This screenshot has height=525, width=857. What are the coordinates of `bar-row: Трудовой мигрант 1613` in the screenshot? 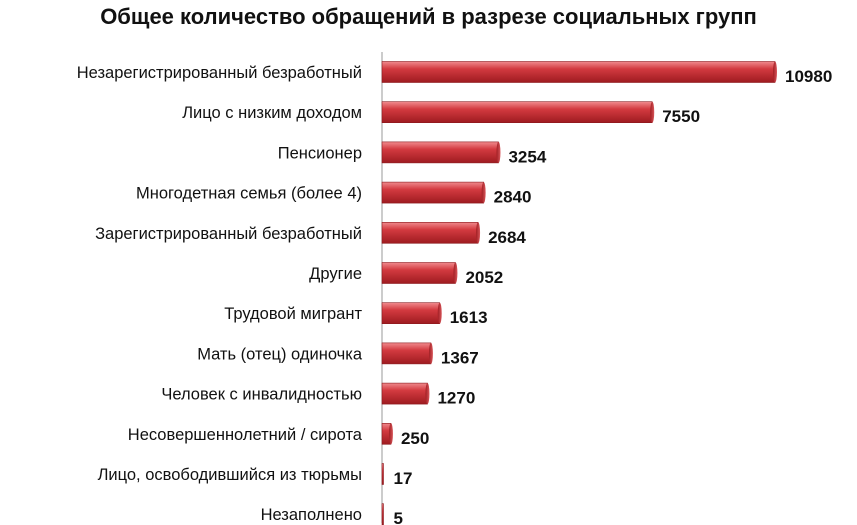 It's located at (356, 314).